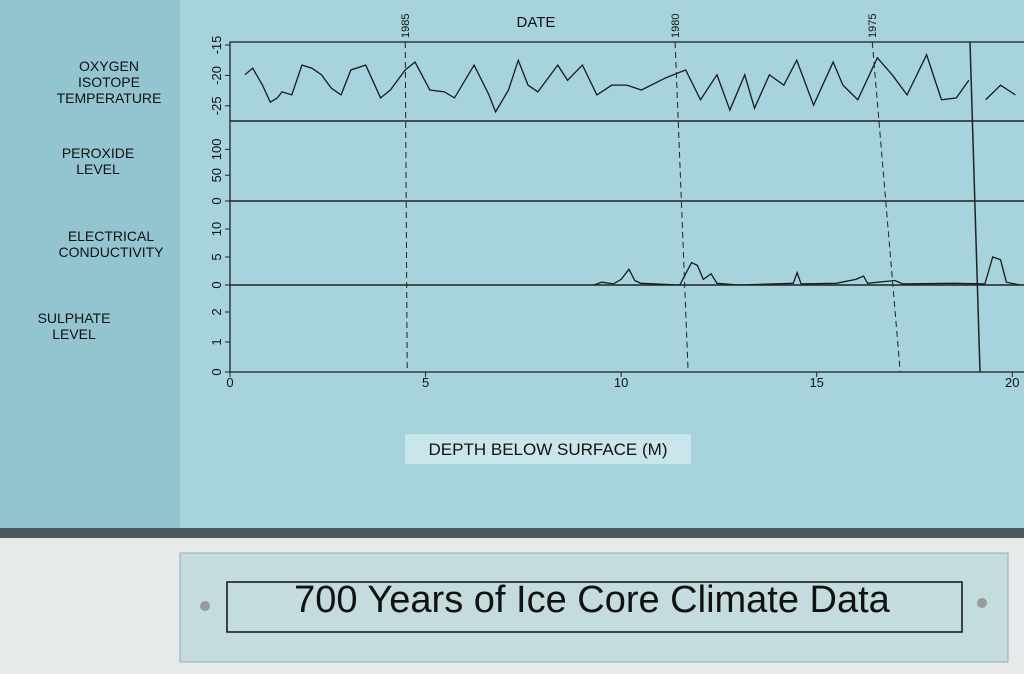 This screenshot has height=674, width=1024. What do you see at coordinates (1012, 382) in the screenshot?
I see `x-tick-label: 20` at bounding box center [1012, 382].